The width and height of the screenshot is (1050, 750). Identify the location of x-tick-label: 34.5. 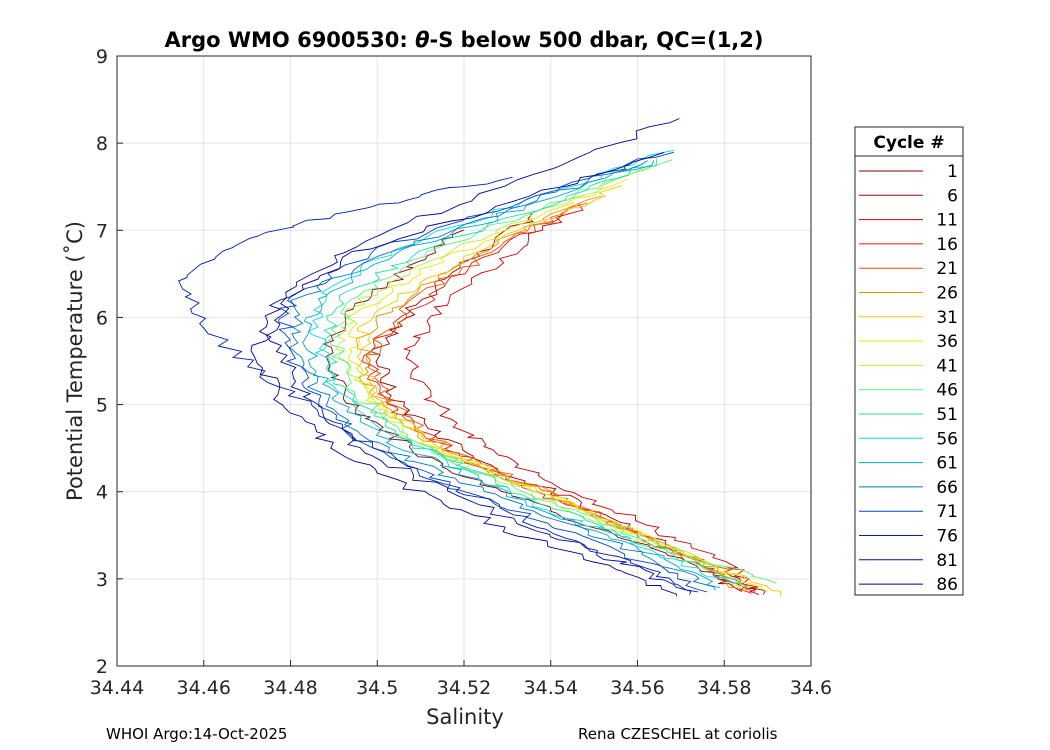
(377, 688).